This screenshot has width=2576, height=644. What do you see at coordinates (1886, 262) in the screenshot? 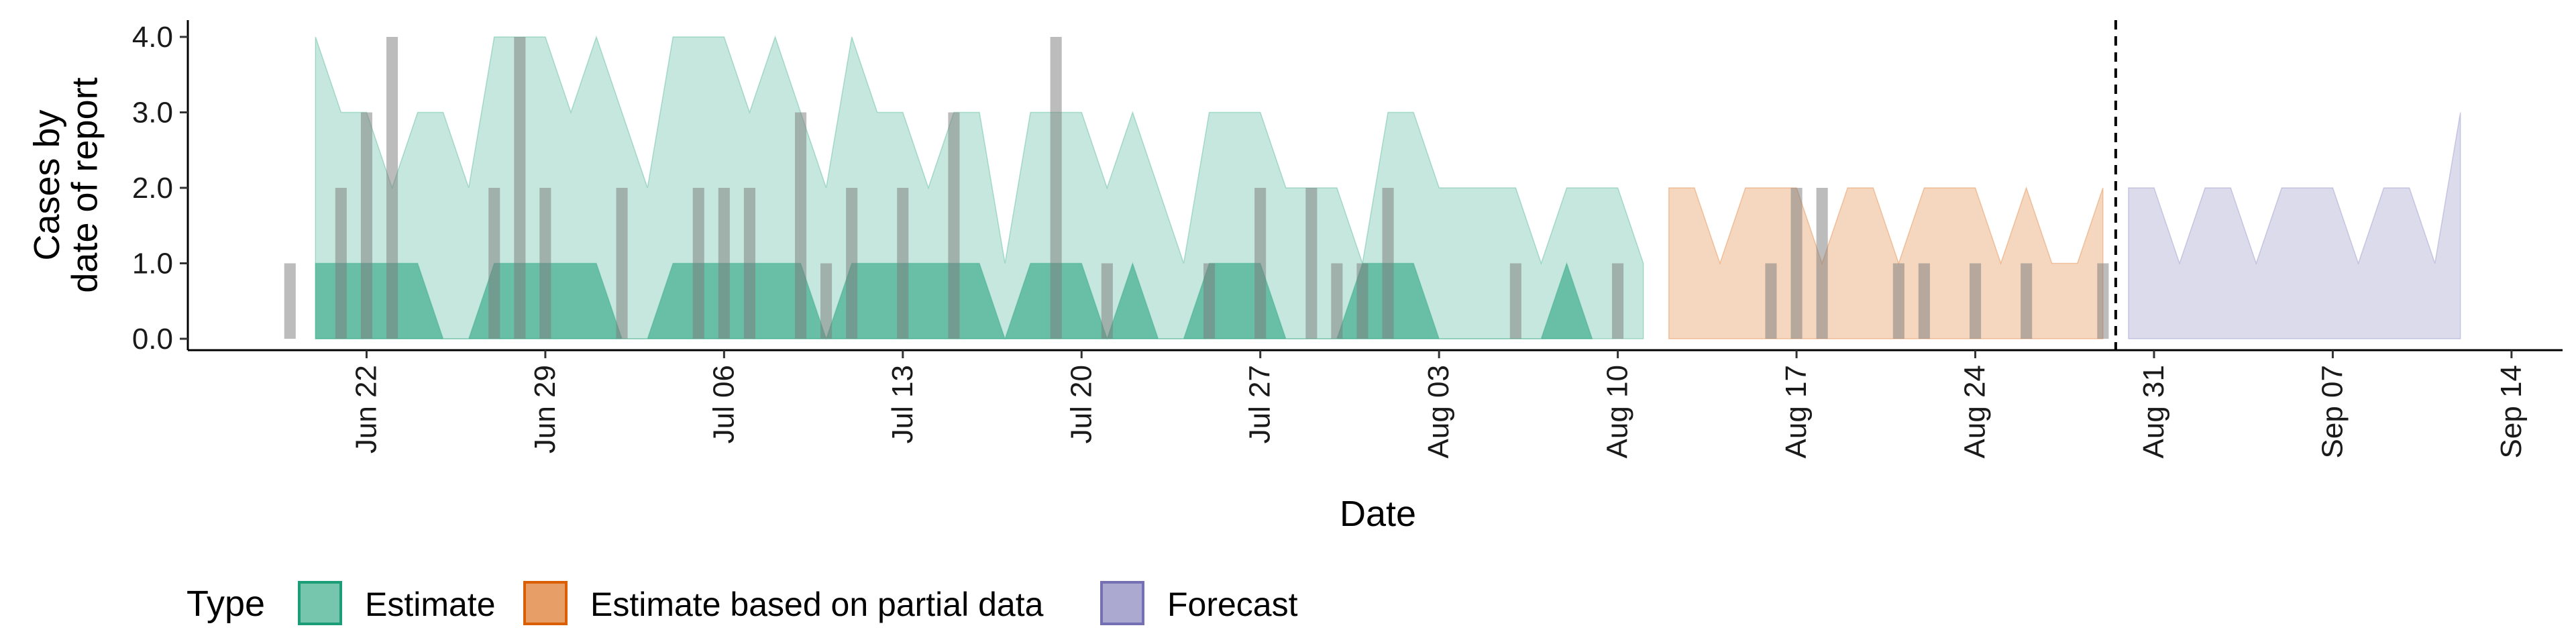
I see `ribbon-partial-outer` at bounding box center [1886, 262].